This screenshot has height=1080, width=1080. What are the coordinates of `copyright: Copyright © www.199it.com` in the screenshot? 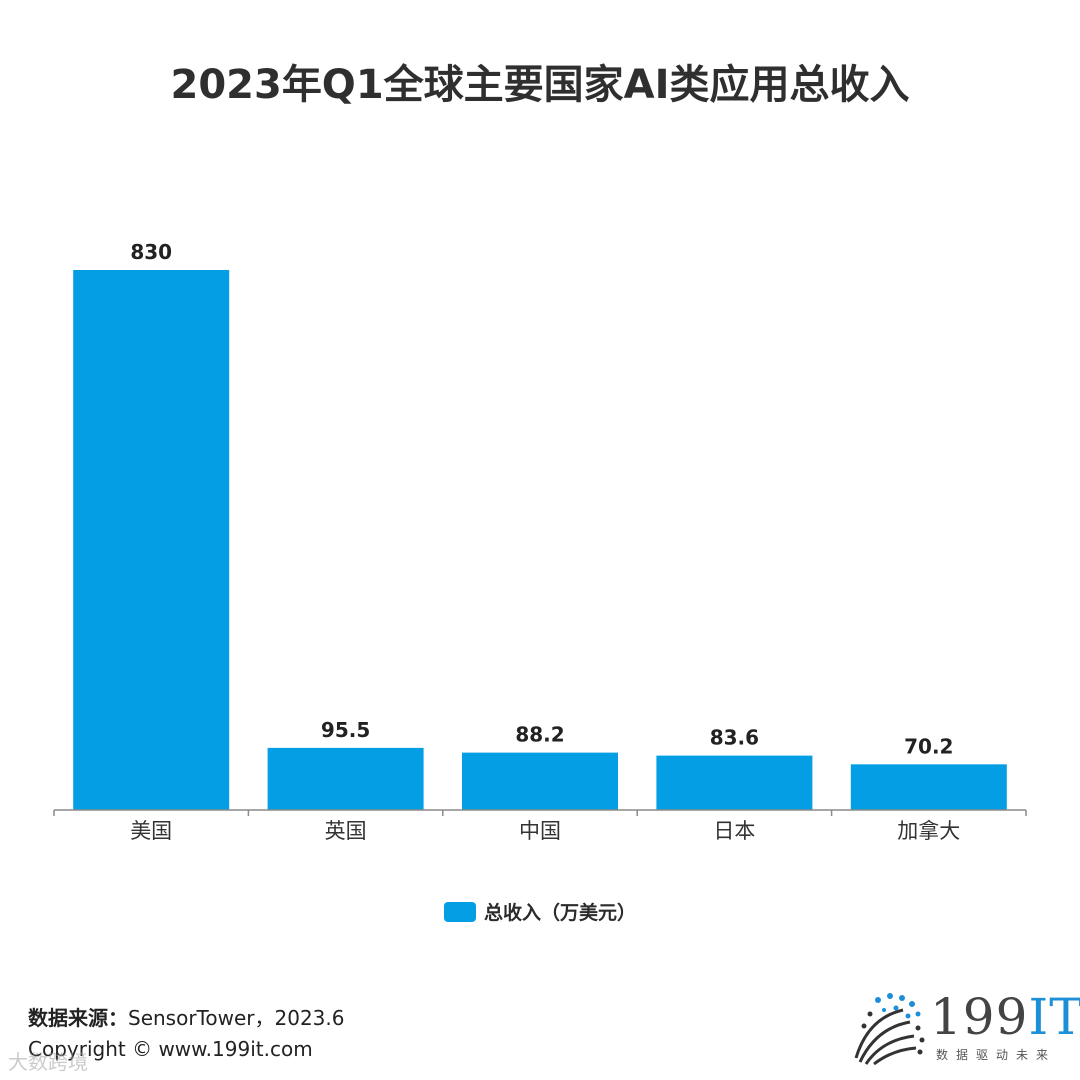 It's located at (170, 1049).